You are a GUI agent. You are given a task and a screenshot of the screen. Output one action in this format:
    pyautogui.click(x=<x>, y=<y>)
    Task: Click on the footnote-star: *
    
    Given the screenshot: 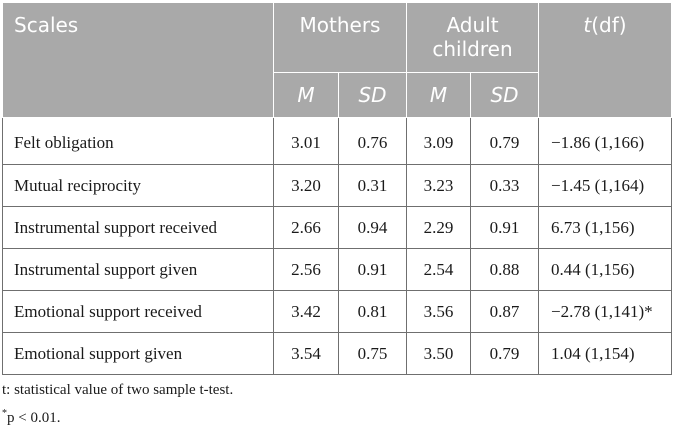 What is the action you would take?
    pyautogui.click(x=4, y=413)
    